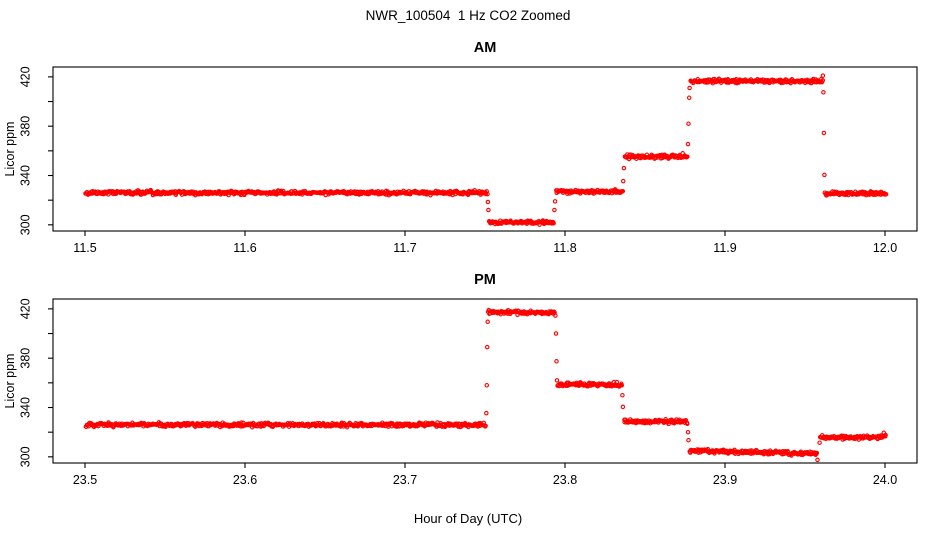  I want to click on svg-text: 12.0, so click(885, 248).